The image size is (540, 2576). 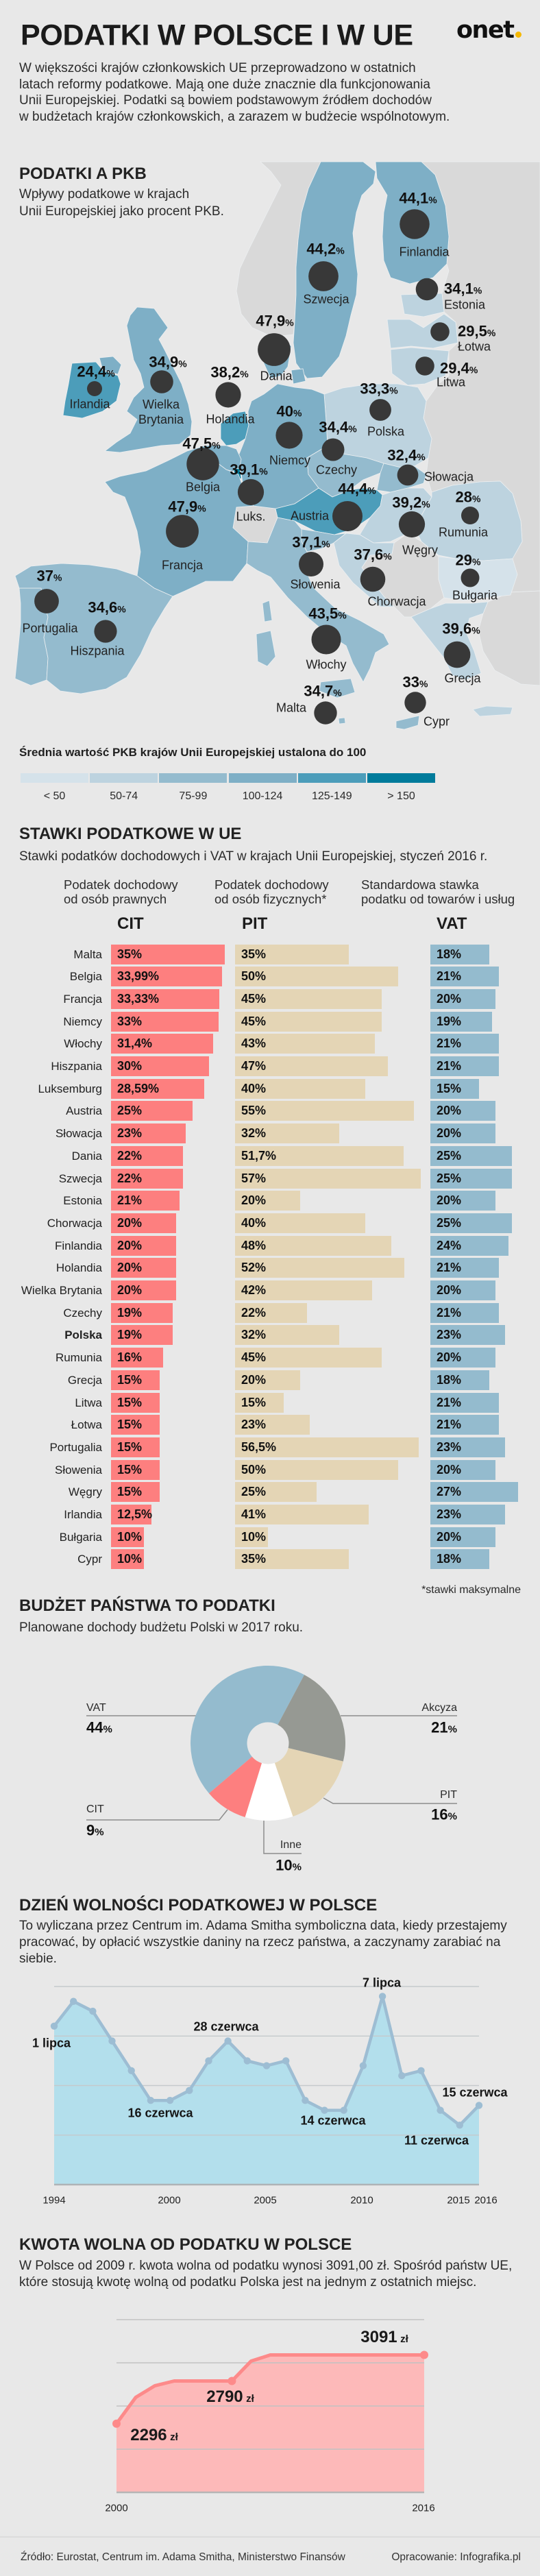 What do you see at coordinates (164, 362) in the screenshot?
I see `map-value-number: 34,9` at bounding box center [164, 362].